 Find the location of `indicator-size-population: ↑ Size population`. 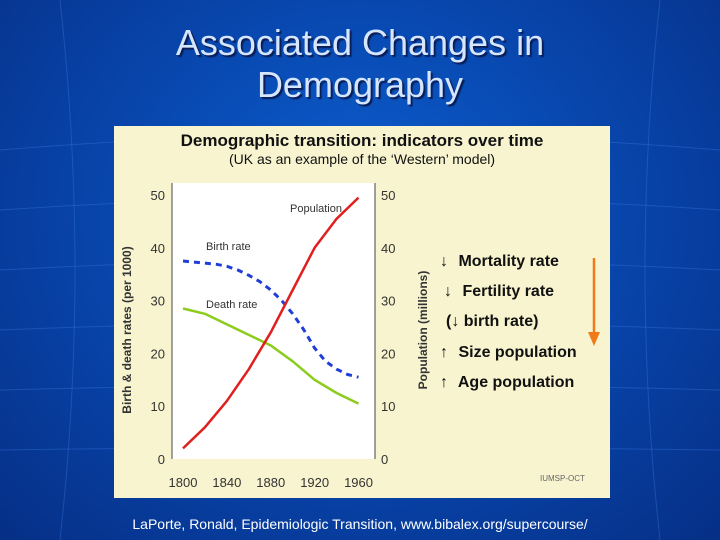

indicator-size-population: ↑ Size population is located at coordinates (508, 353).